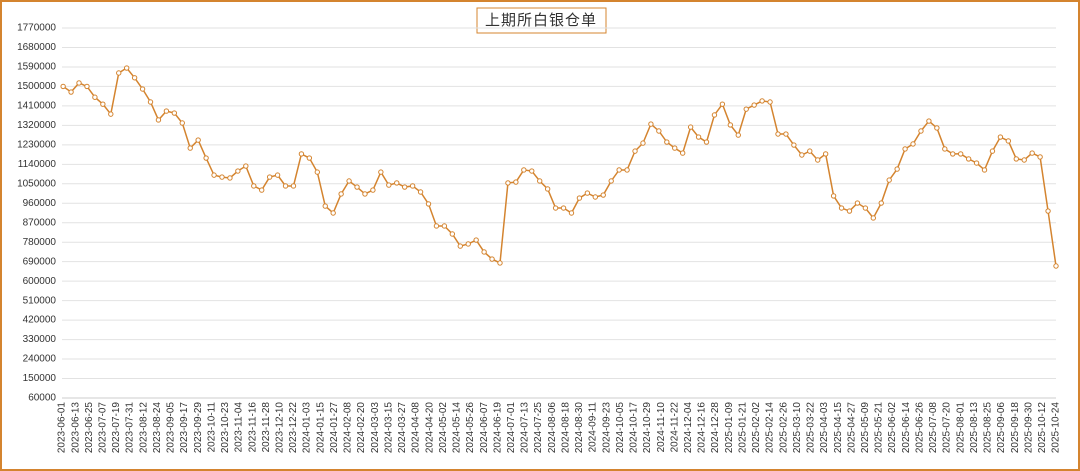 The height and width of the screenshot is (471, 1080). Describe the element at coordinates (606, 428) in the screenshot. I see `x-tick-label: 2024-09-23` at that location.